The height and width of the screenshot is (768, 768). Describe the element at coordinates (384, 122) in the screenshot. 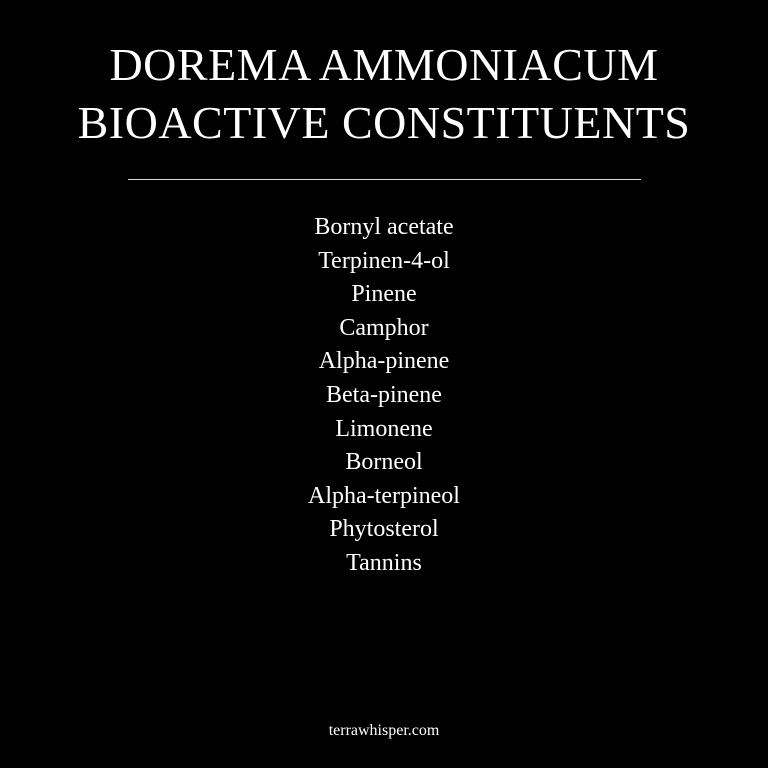

I see `title-line-2: BIOACTIVE CONSTITUENTS` at that location.